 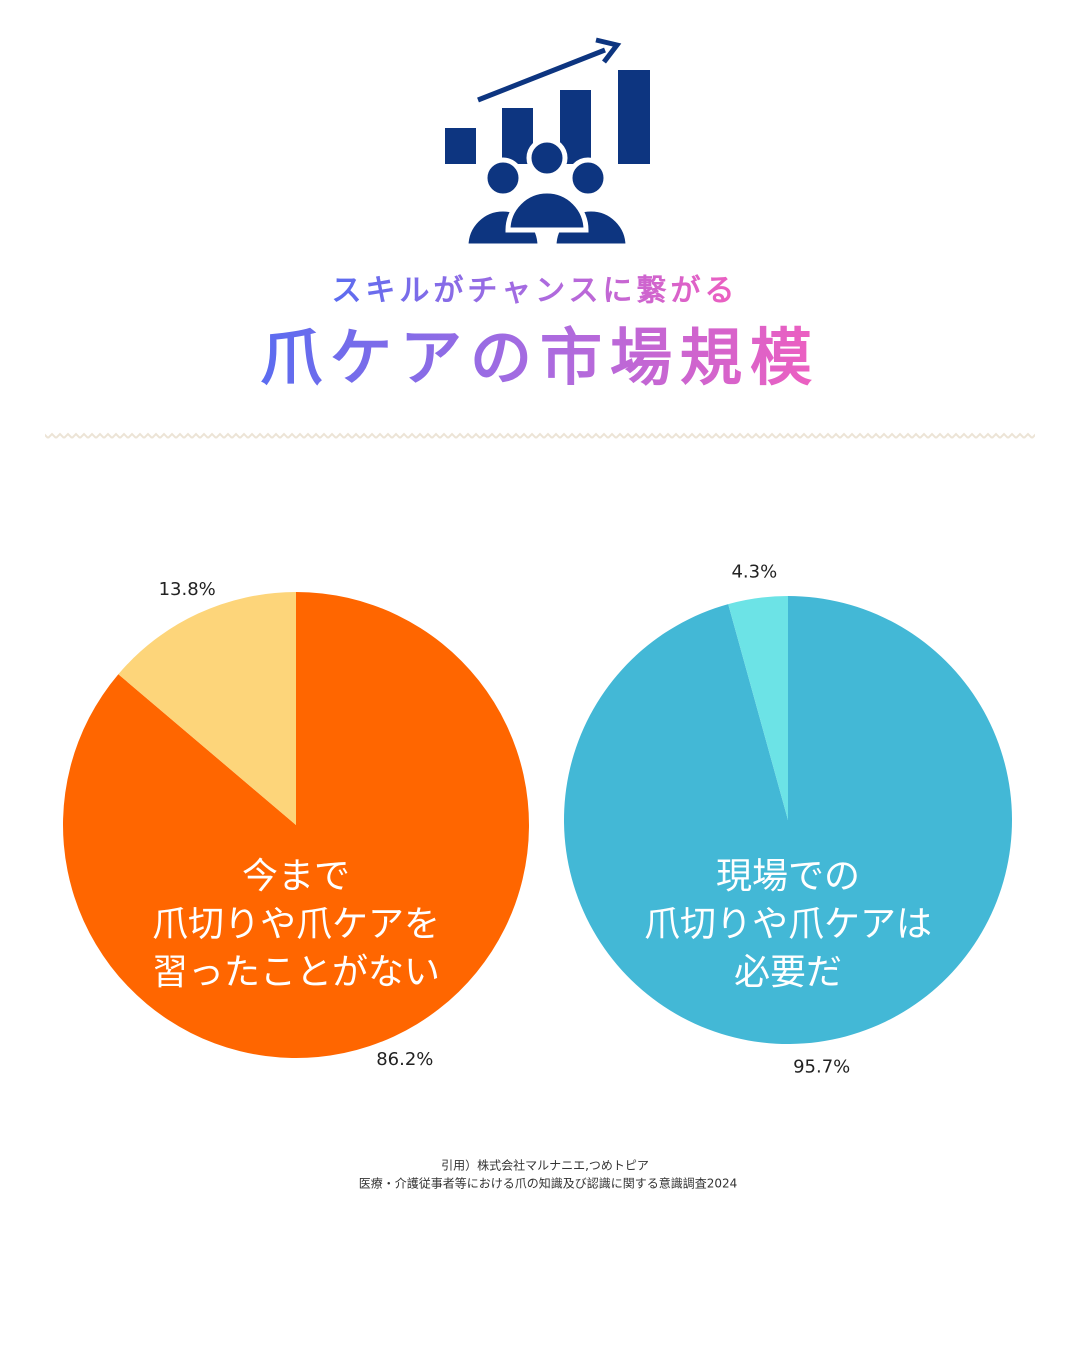 What do you see at coordinates (540, 357) in the screenshot?
I see `title: 爪ケアの市場規模` at bounding box center [540, 357].